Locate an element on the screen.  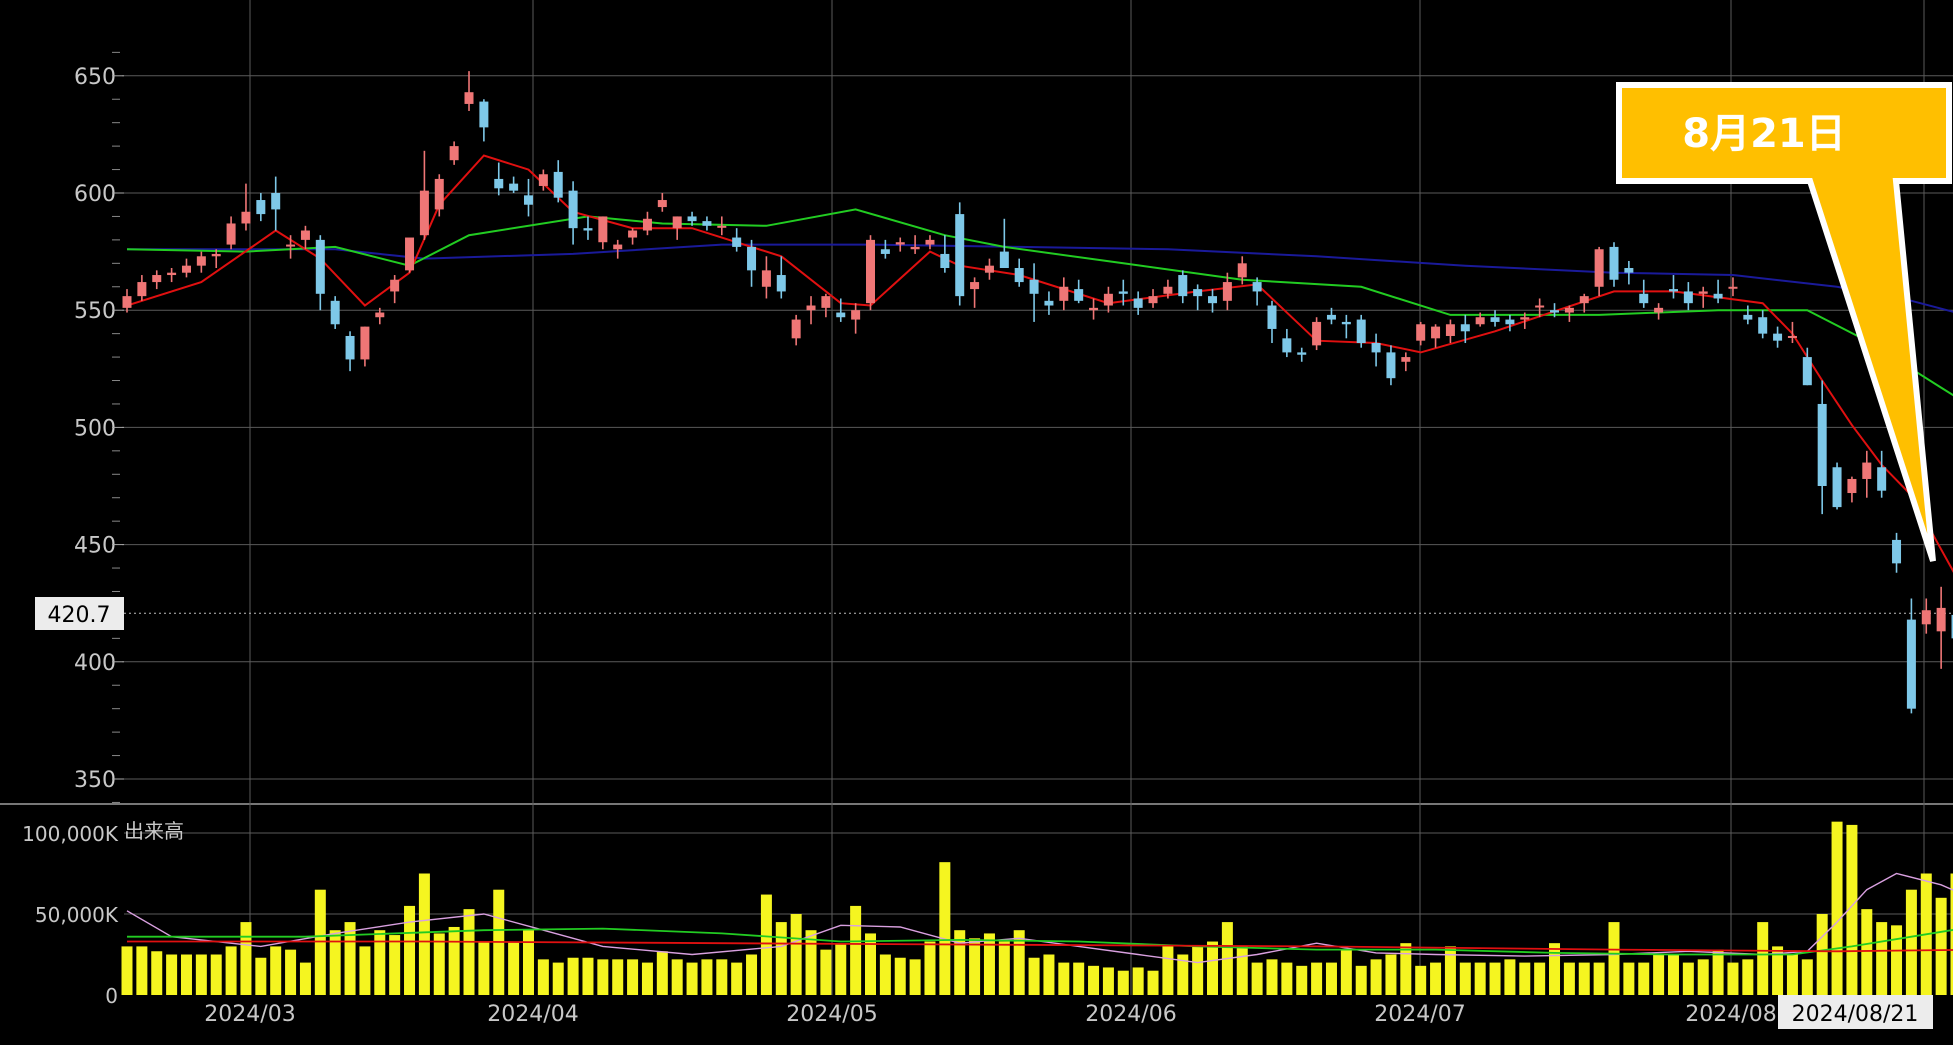
volume-tick-label: 50,000K is located at coordinates (77, 915).